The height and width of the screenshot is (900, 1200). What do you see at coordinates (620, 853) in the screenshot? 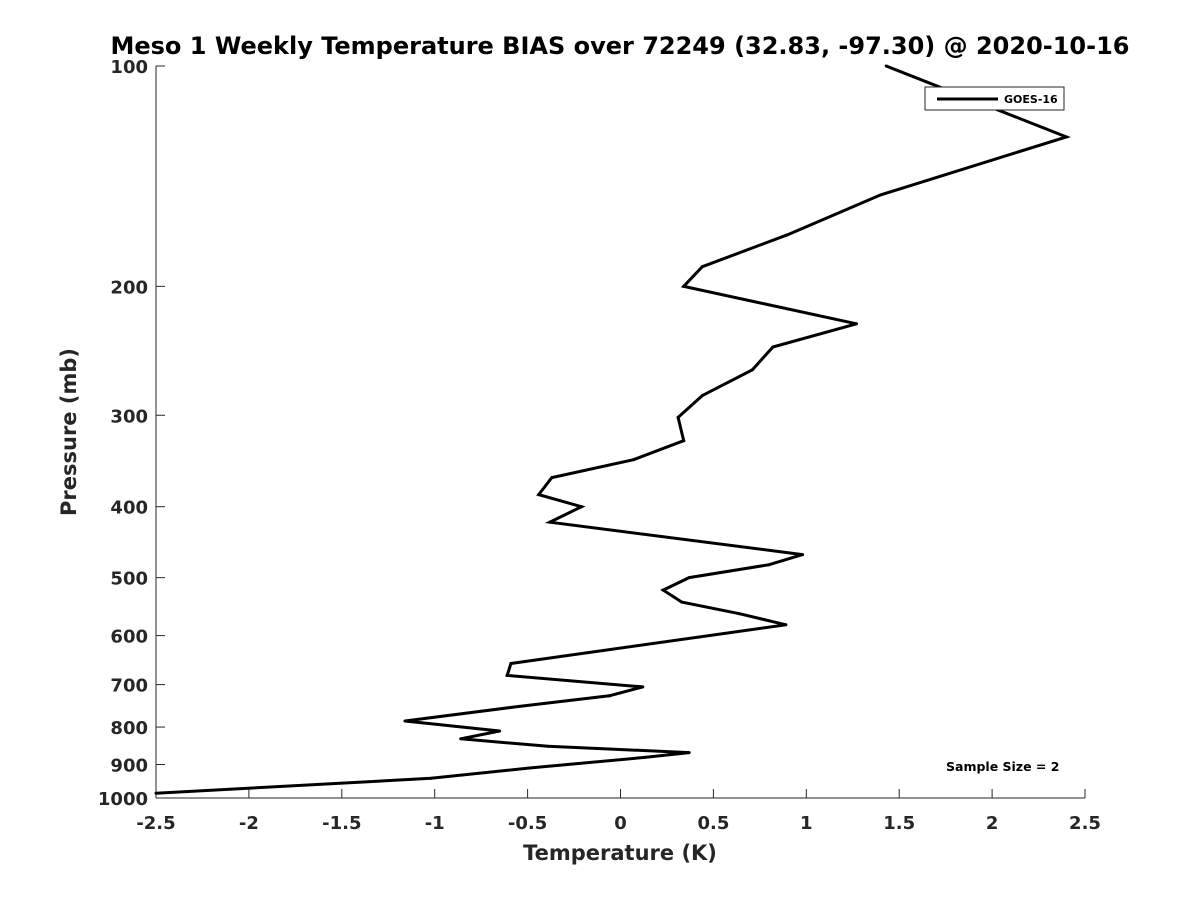
I see `x-axis-label: Temperature (K)` at bounding box center [620, 853].